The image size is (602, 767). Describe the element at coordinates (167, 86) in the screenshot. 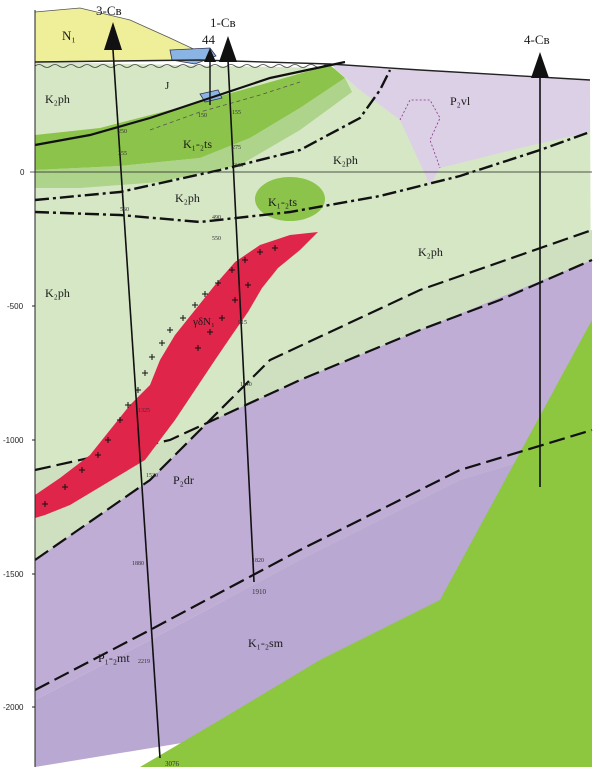

I see `label-j: J` at that location.